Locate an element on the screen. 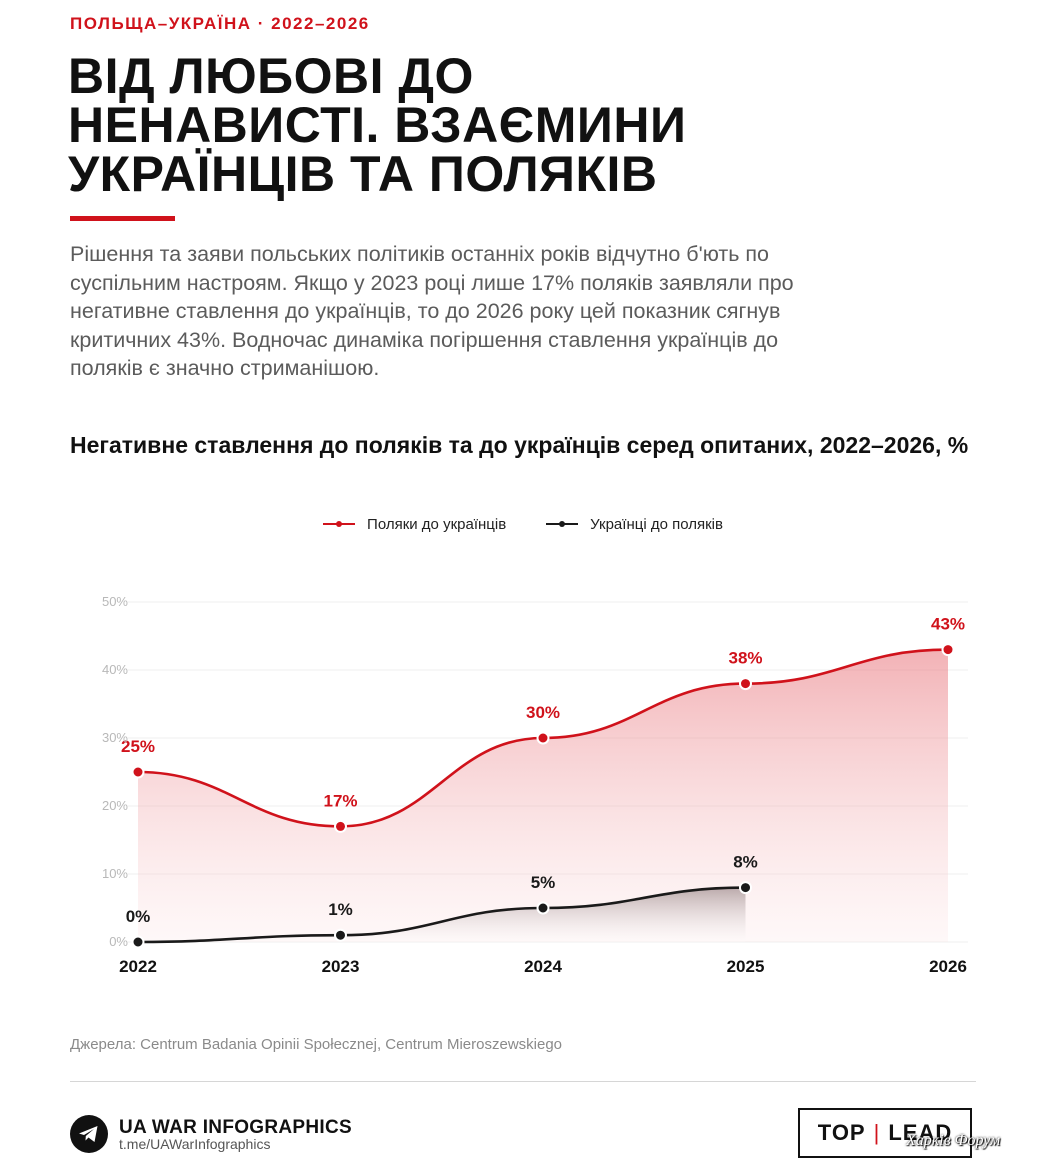  x-tick-label: 2024 is located at coordinates (543, 966).